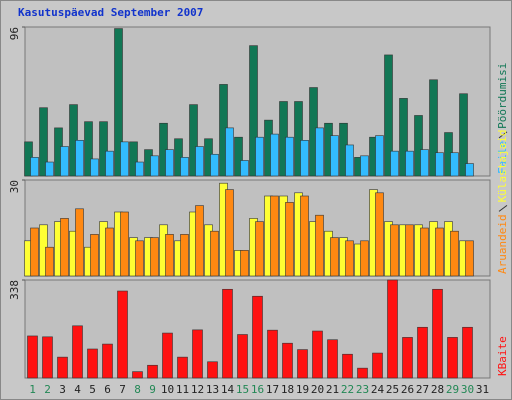  What do you see at coordinates (228, 389) in the screenshot?
I see `x-tick-label: 14` at bounding box center [228, 389].